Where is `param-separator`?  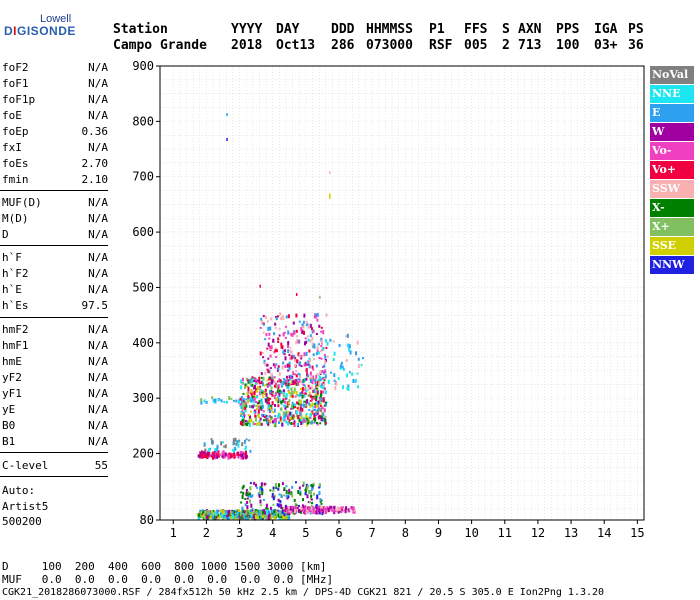
param-separator is located at coordinates (54, 190).